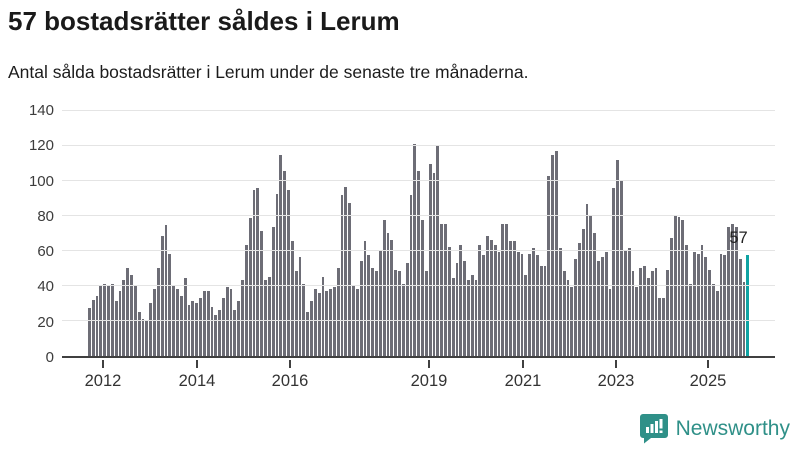  I want to click on y-axis-tick-label: 40, so click(45, 287).